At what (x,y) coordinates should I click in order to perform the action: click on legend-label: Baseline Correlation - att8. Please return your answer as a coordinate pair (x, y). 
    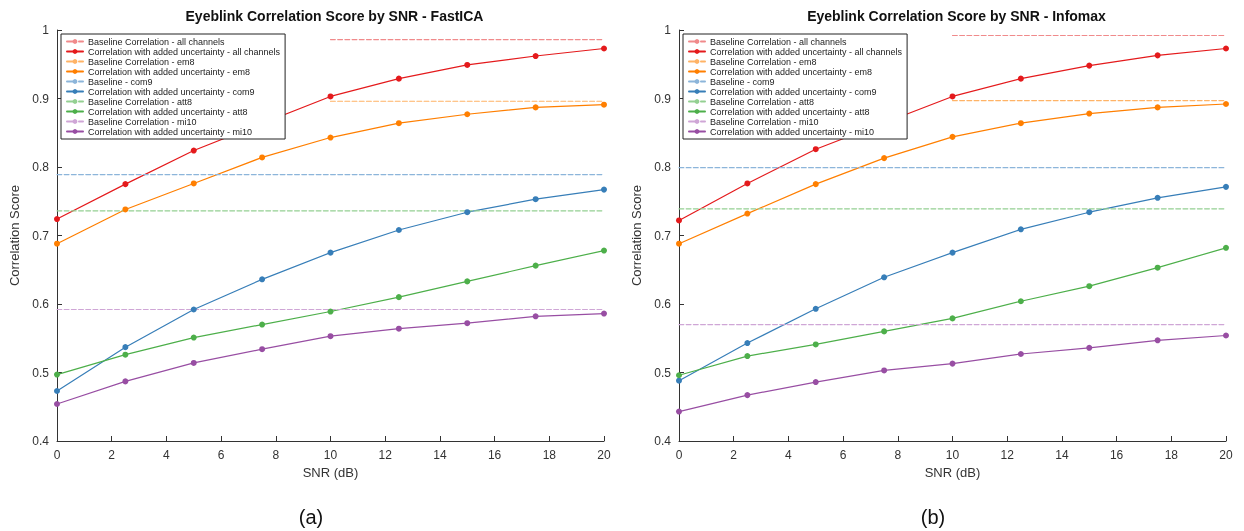
    Looking at the image, I should click on (140, 101).